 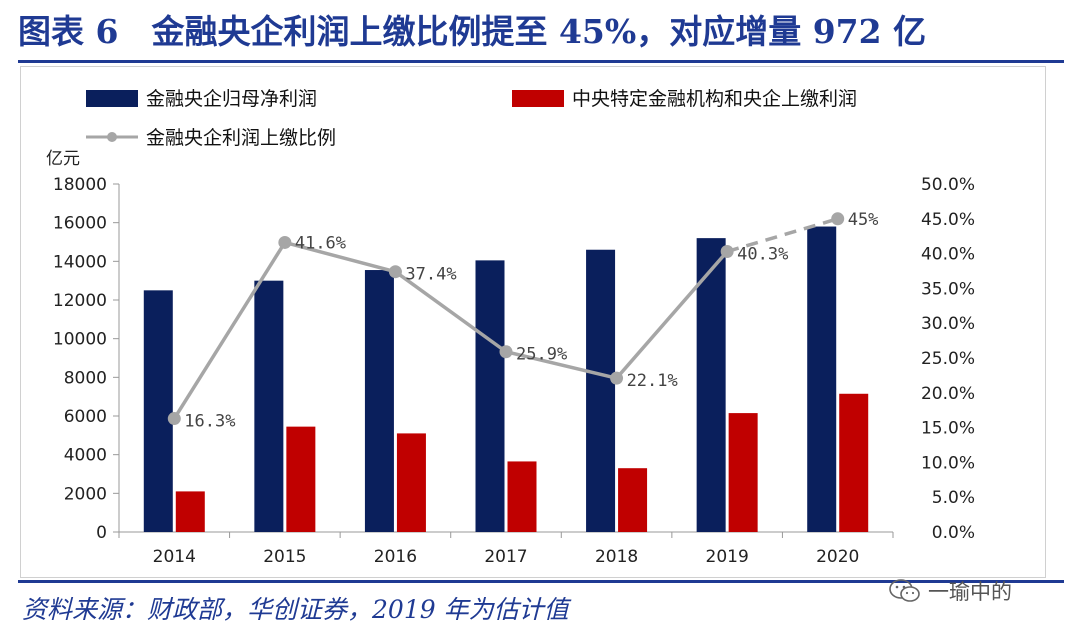 What do you see at coordinates (80, 262) in the screenshot?
I see `y-tick-label: 14000` at bounding box center [80, 262].